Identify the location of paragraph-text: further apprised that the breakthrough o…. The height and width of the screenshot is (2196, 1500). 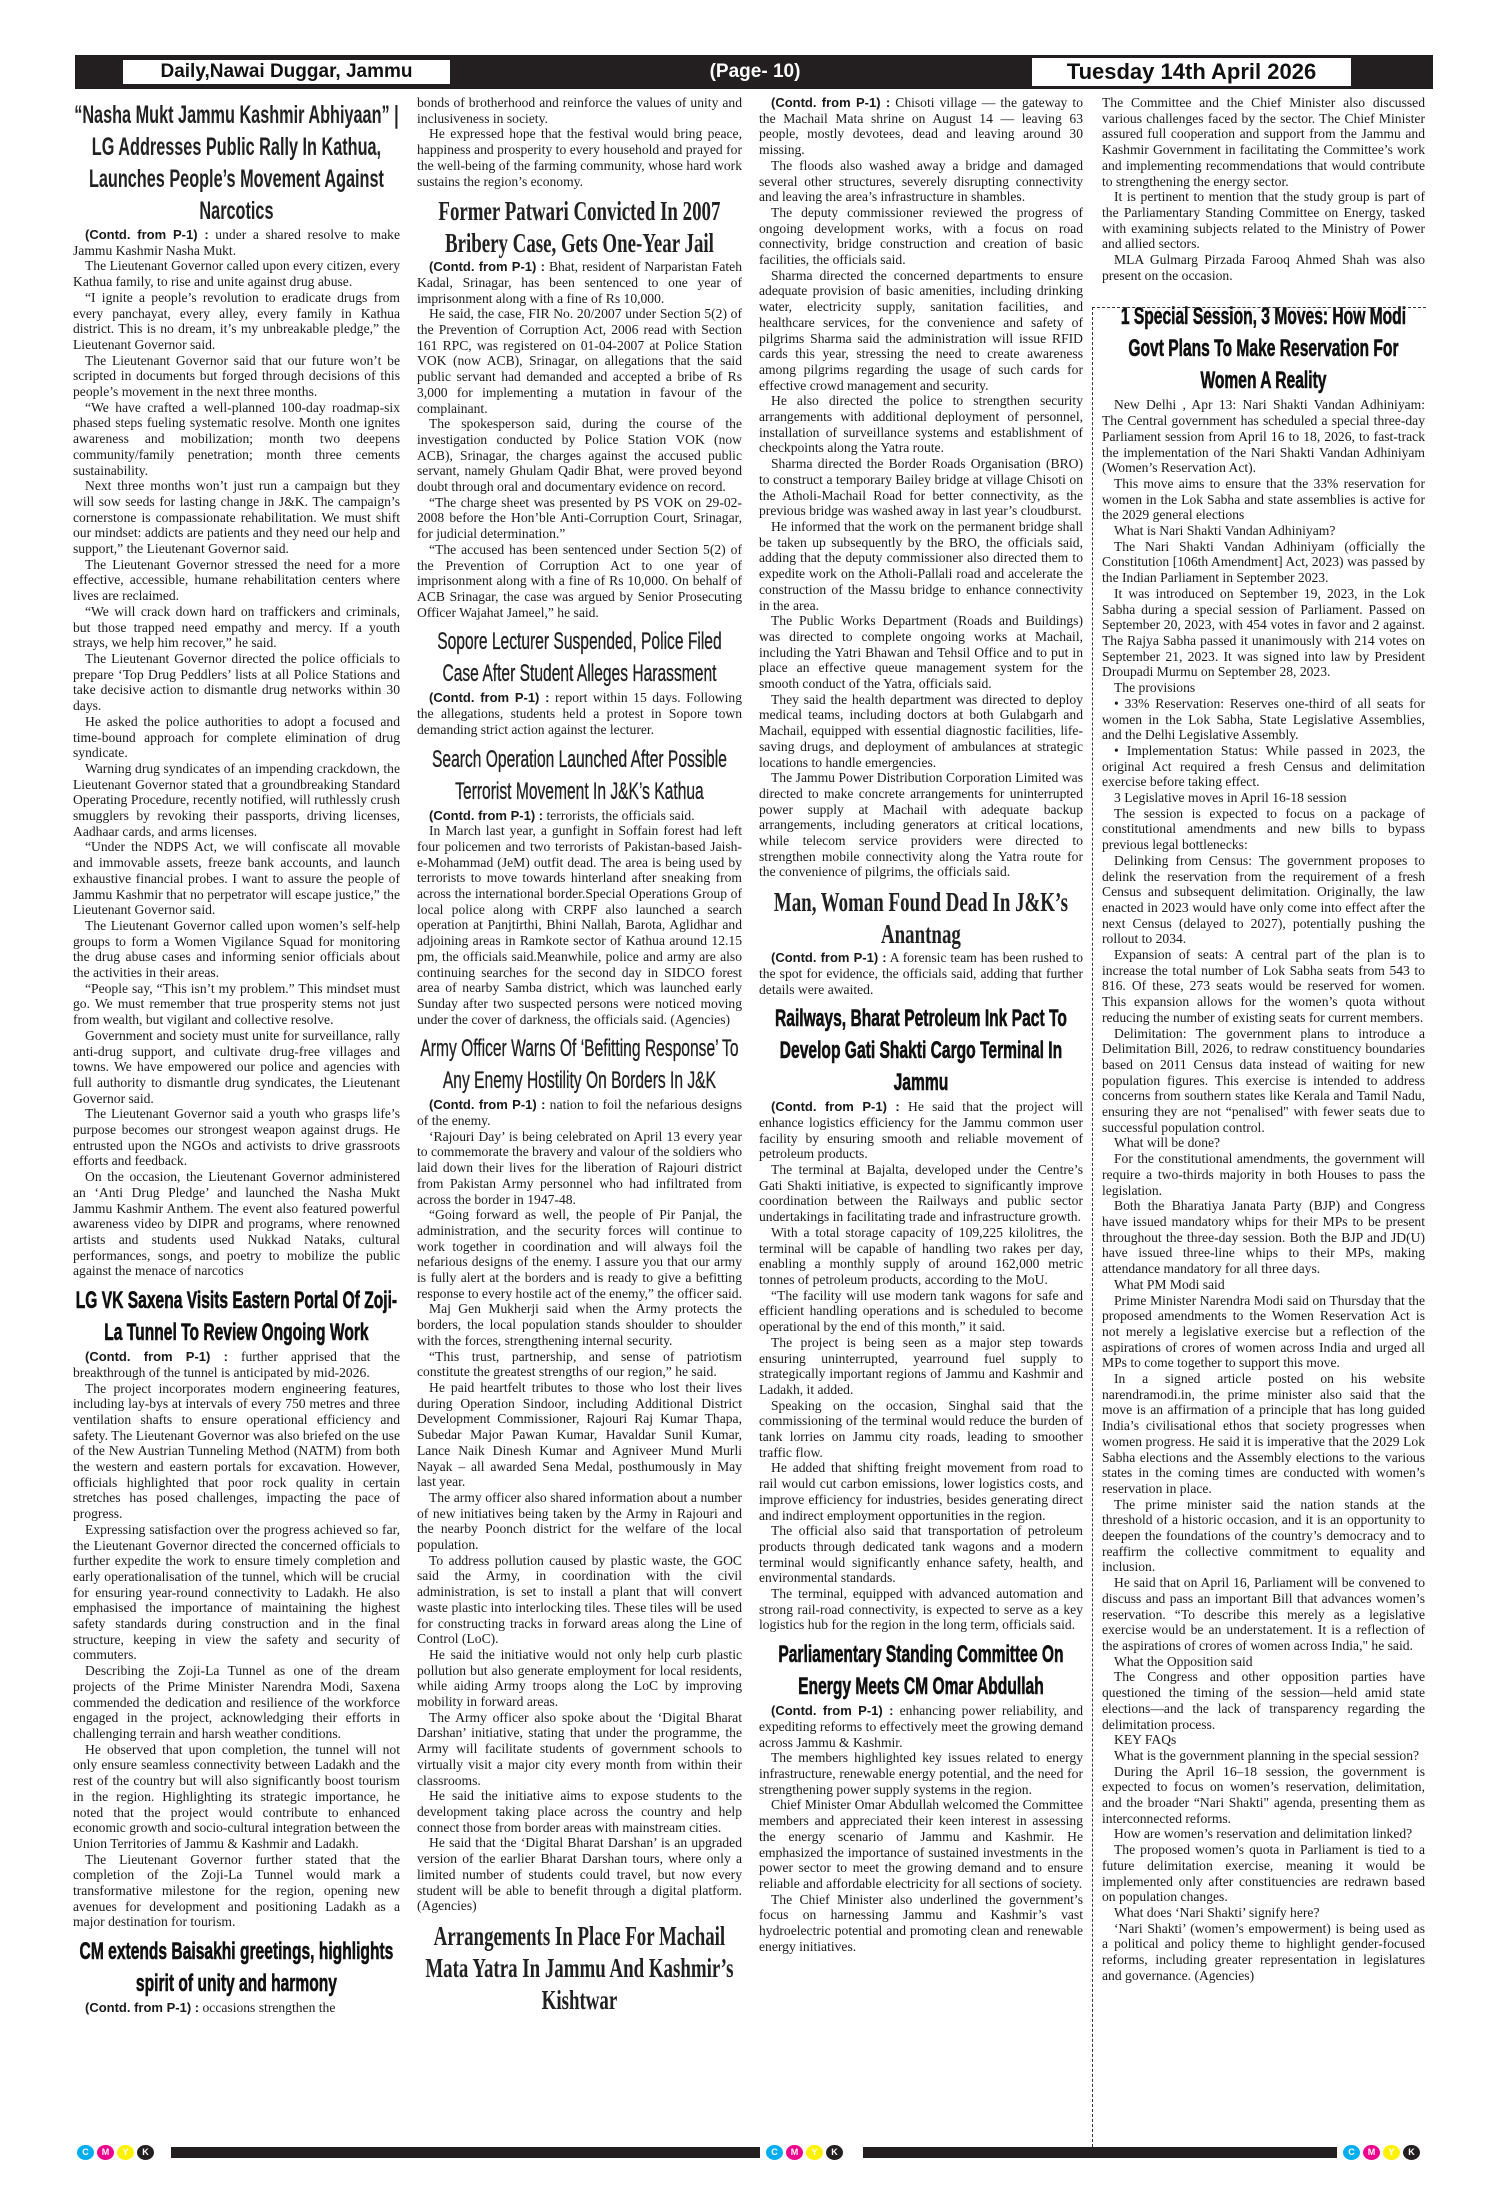
(236, 1364).